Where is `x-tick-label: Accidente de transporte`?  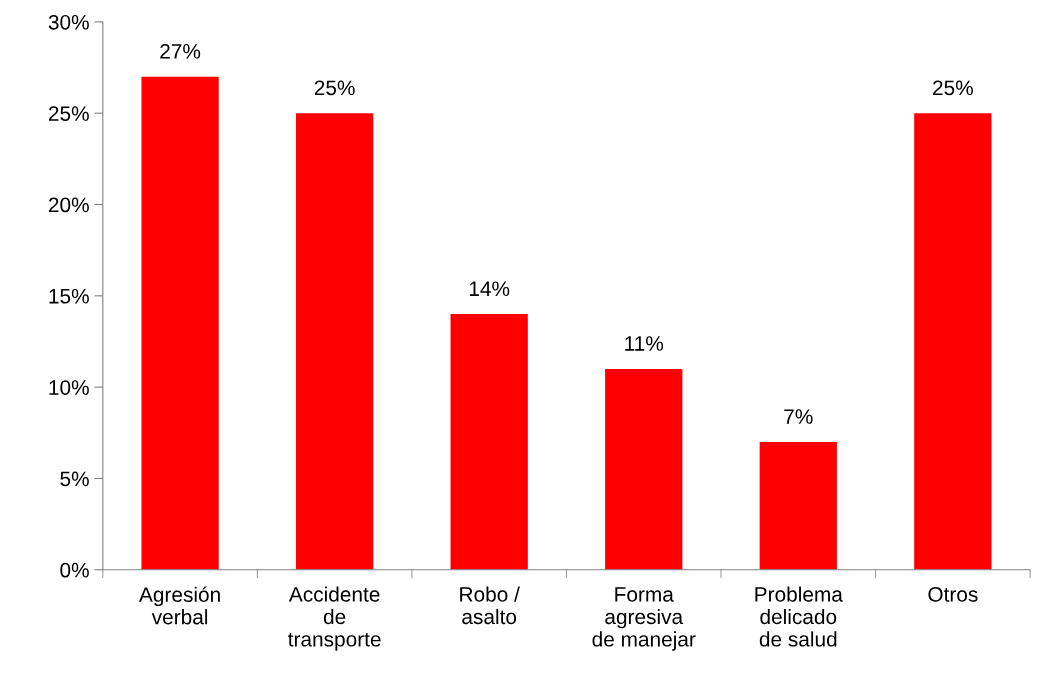
x-tick-label: Accidente de transporte is located at coordinates (334, 618).